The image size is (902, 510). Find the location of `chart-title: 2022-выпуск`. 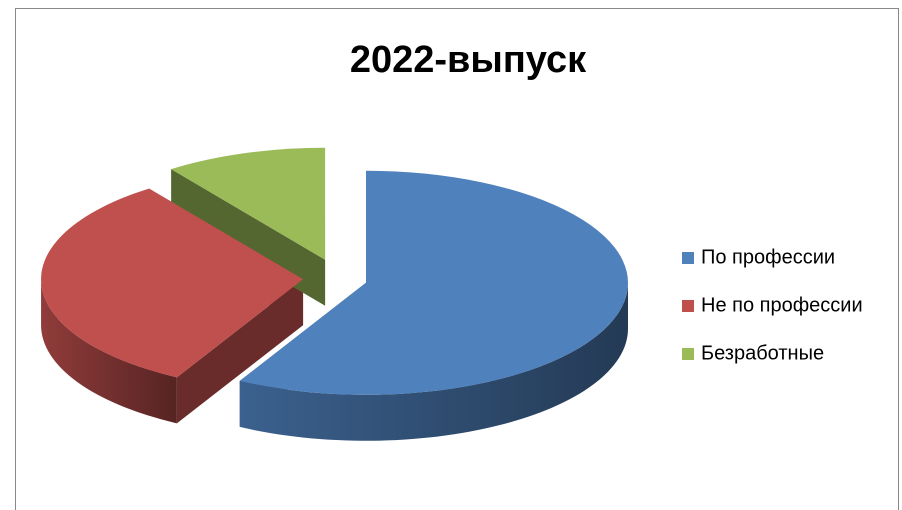

chart-title: 2022-выпуск is located at coordinates (468, 60).